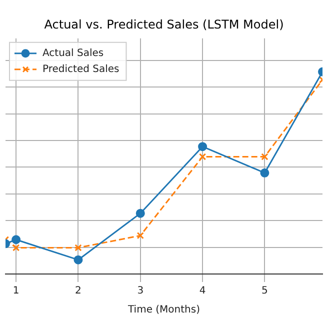  I want to click on x-tick-label: 5, so click(265, 291).